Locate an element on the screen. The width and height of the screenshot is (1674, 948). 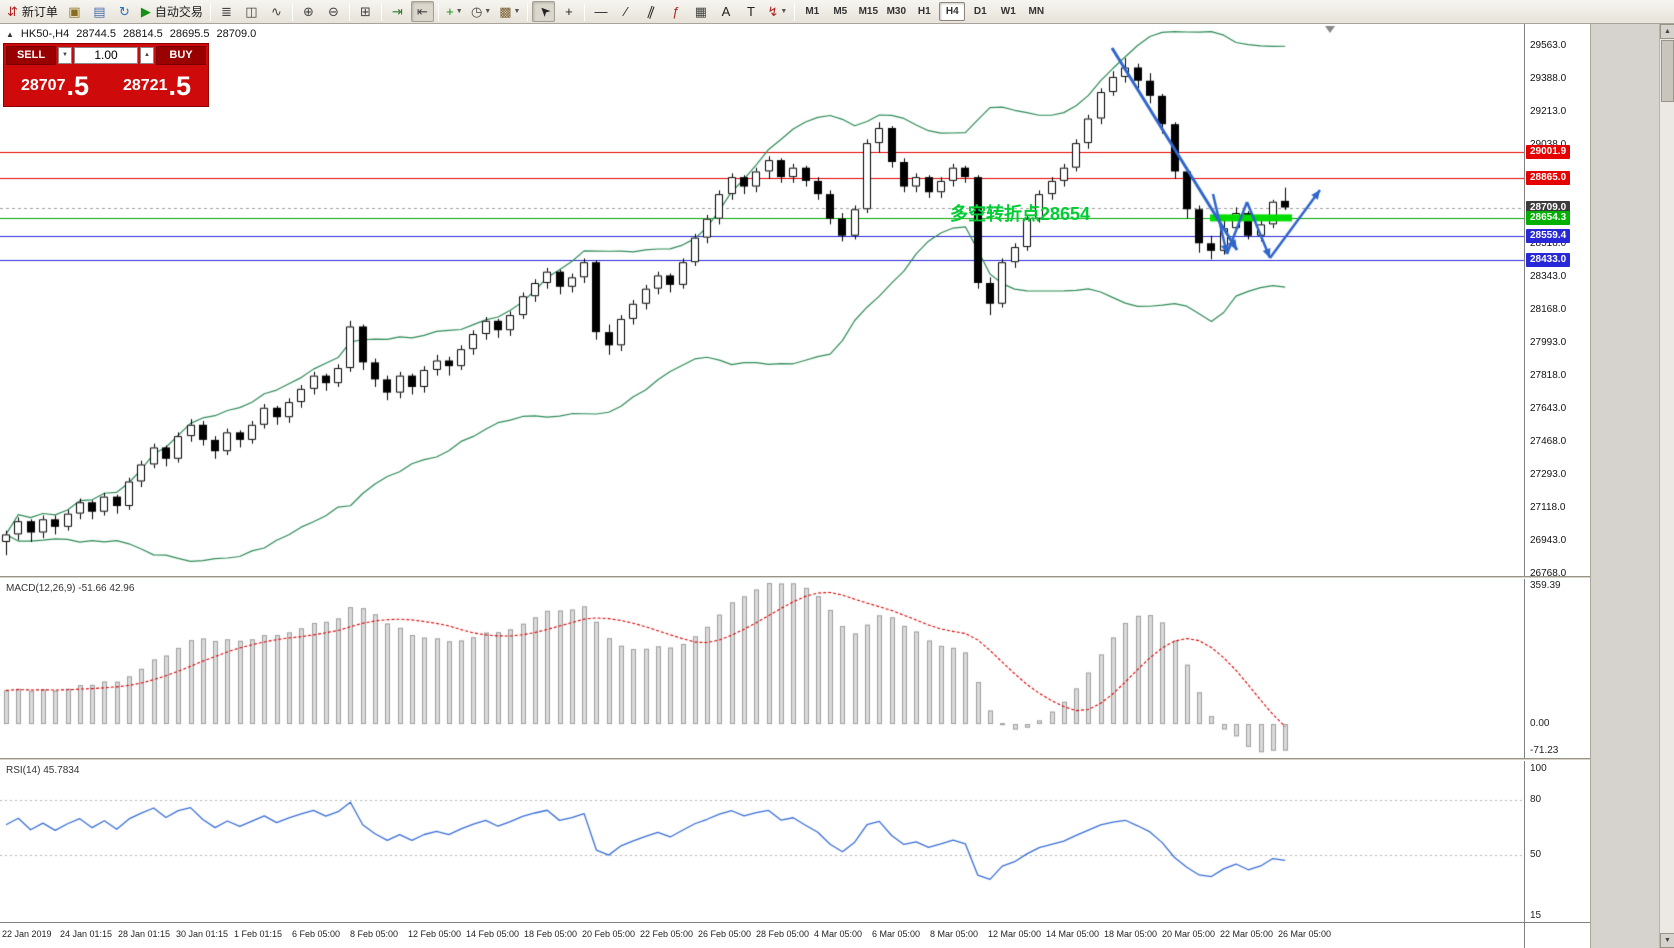
sell-button: SELL is located at coordinates (31, 55).